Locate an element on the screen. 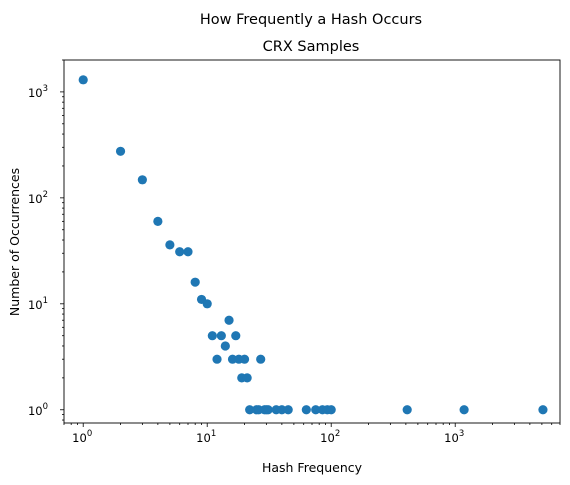 The width and height of the screenshot is (570, 485). x-tick-label: 10¹ is located at coordinates (206, 437).